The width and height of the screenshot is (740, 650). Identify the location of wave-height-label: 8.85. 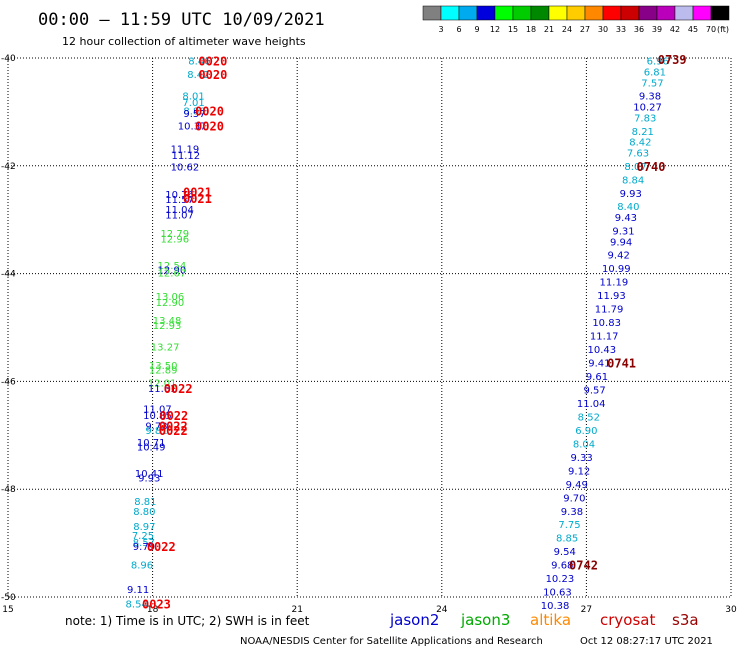
(567, 539).